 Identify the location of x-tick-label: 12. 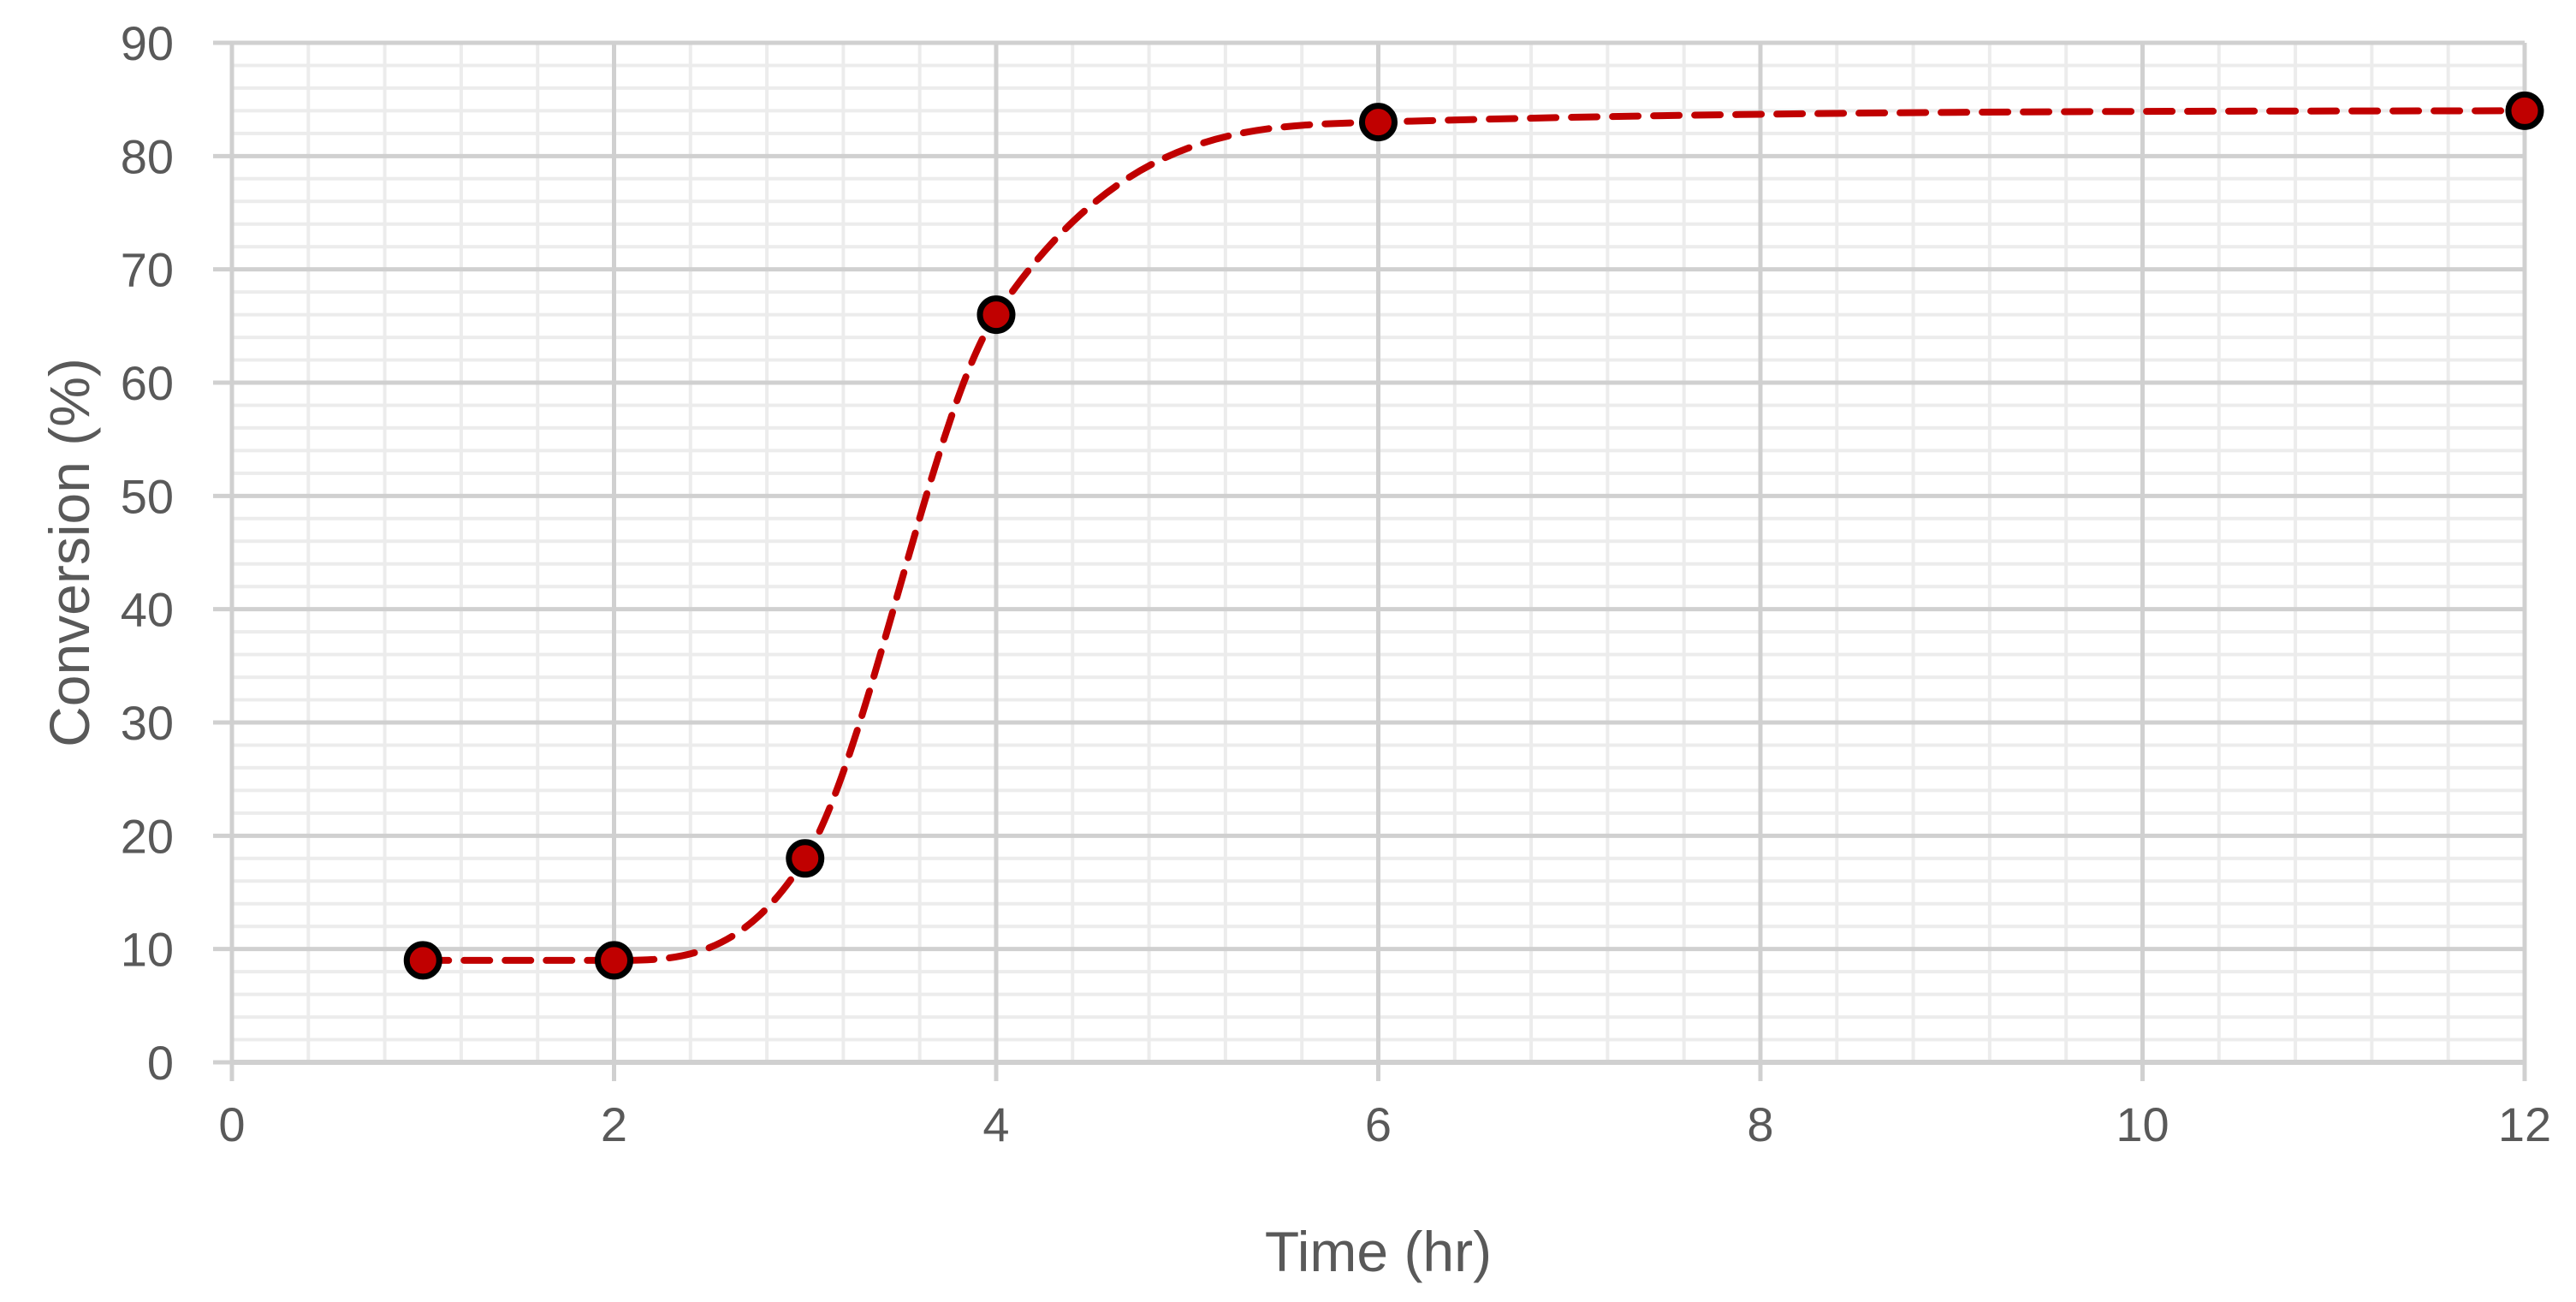
(2524, 1124).